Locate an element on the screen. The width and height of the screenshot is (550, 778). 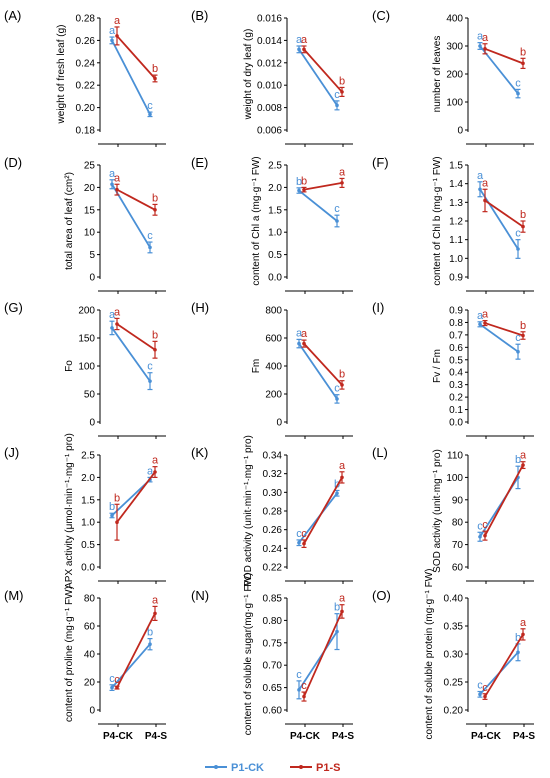
y-tick-label: 0.20 is located at coordinates (454, 711).